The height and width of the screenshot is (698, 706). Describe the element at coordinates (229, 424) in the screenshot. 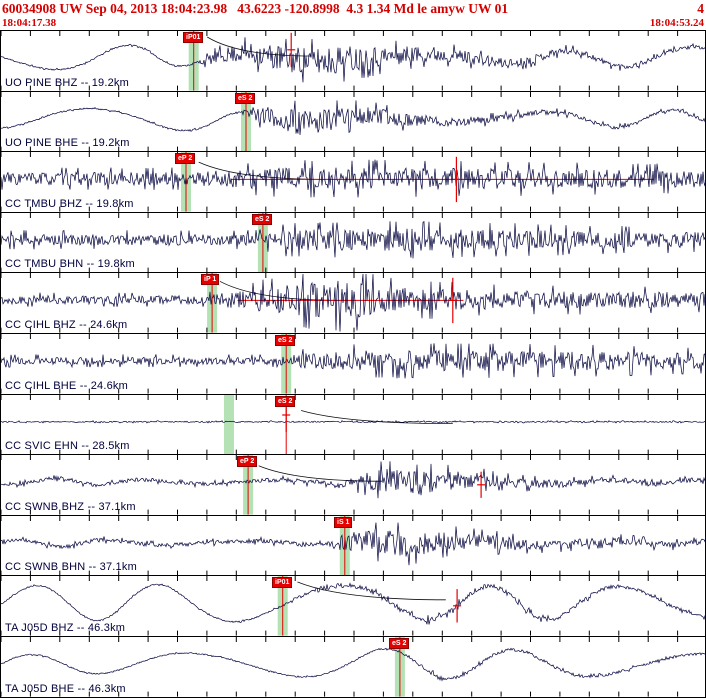

I see `pick-highlight-band` at that location.